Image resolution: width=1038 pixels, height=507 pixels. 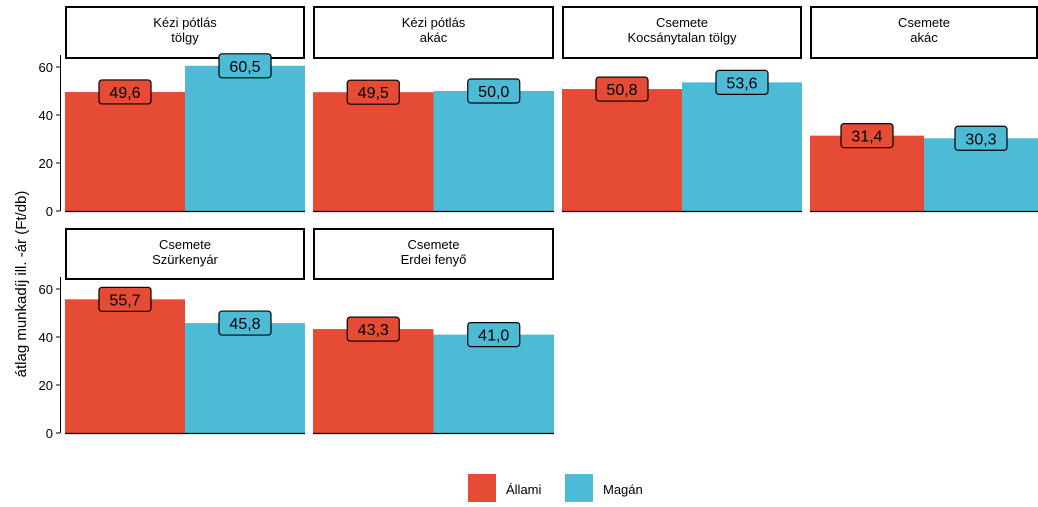 I want to click on data-label: 53,6, so click(x=741, y=83).